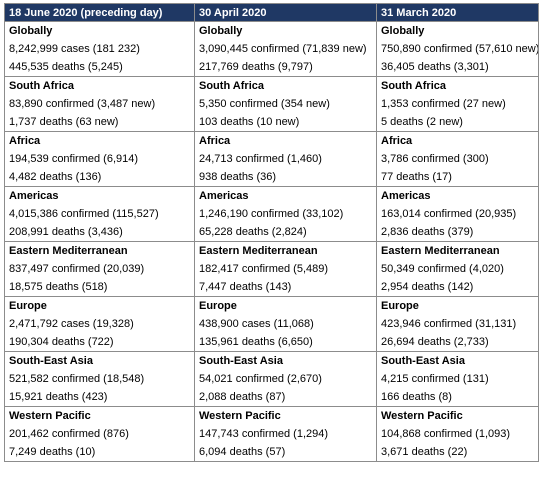  I want to click on confirmed-cases-cell: 83,890 confirmed (3,487 new), so click(99, 104).